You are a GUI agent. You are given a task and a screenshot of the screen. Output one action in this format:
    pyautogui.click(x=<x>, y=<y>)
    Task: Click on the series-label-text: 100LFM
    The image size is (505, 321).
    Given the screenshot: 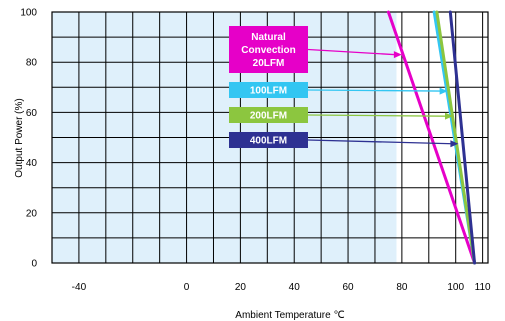 What is the action you would take?
    pyautogui.click(x=268, y=91)
    